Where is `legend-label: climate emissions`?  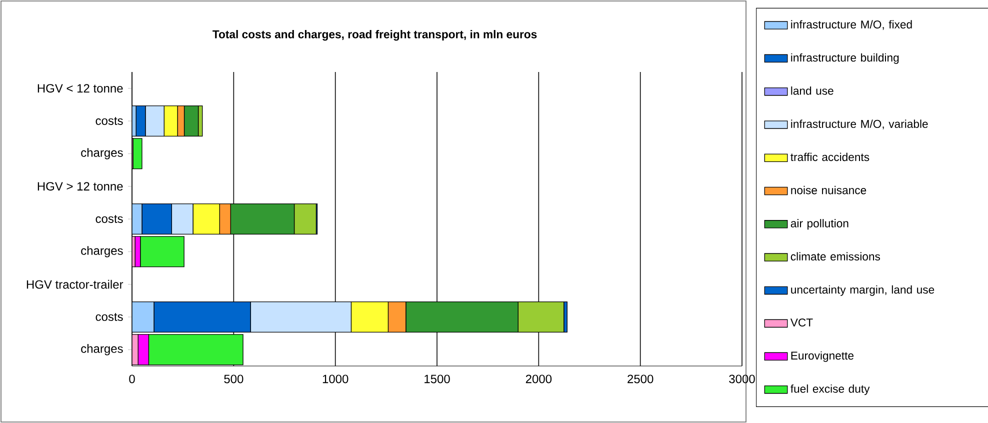
legend-label: climate emissions is located at coordinates (835, 256).